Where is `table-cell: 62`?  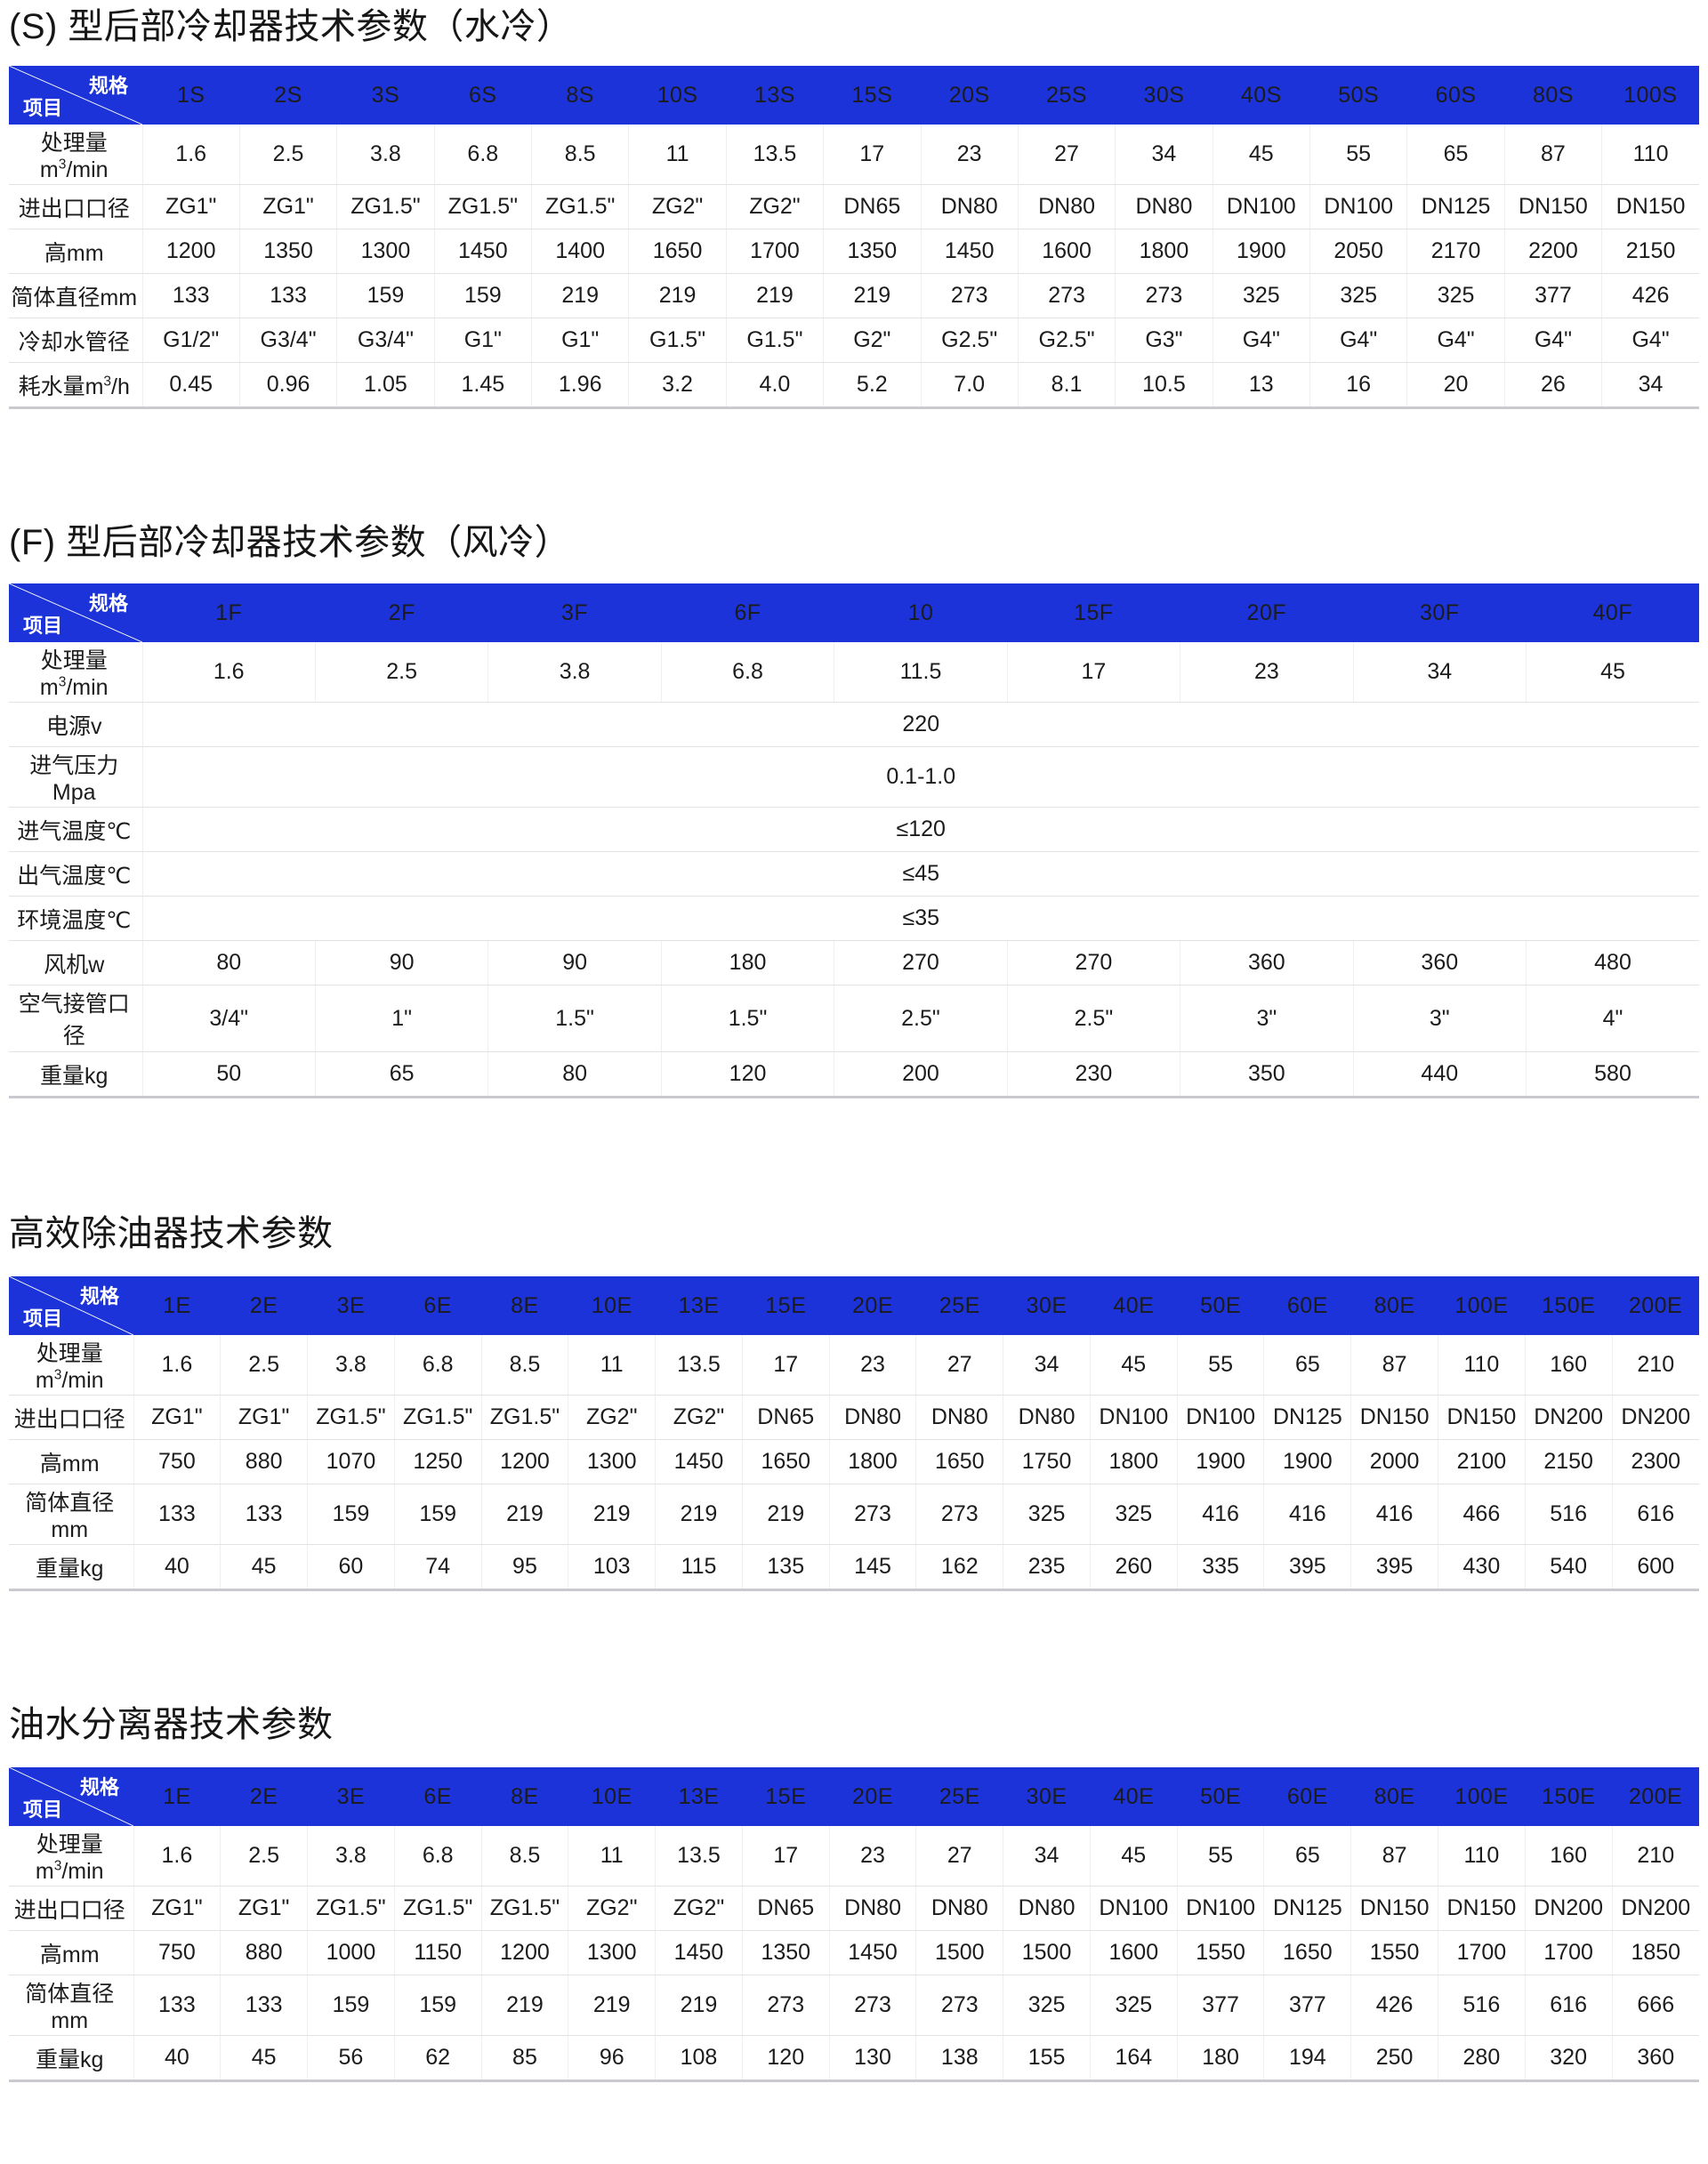 table-cell: 62 is located at coordinates (438, 2057).